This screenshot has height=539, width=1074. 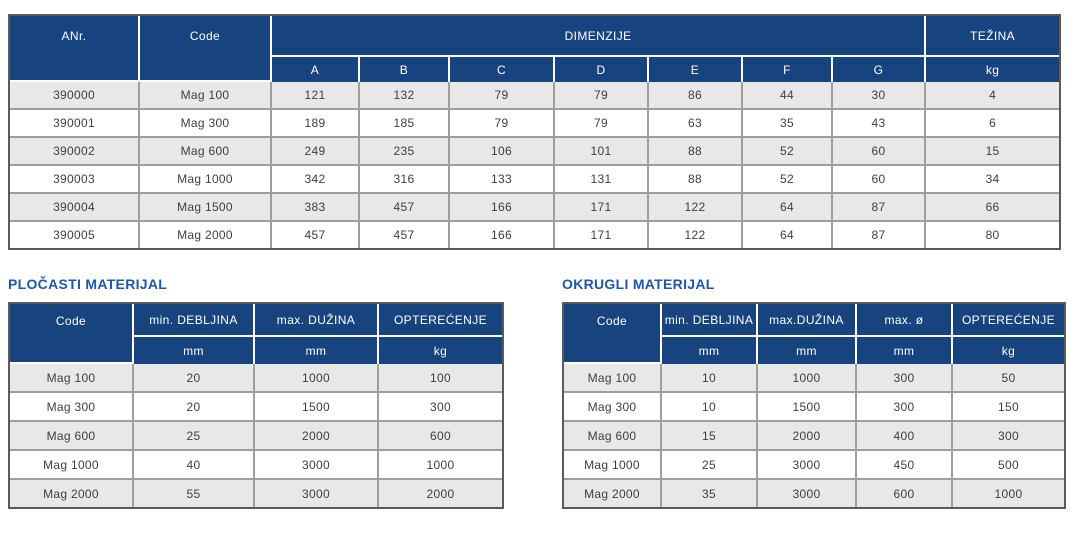 I want to click on column-header-f: F, so click(x=788, y=69).